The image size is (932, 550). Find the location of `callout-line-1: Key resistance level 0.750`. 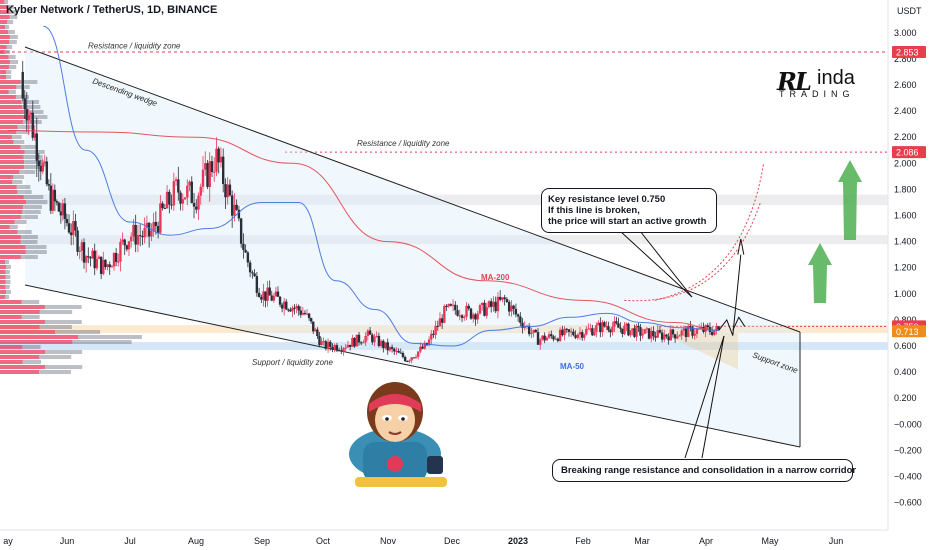

callout-line-1: Key resistance level 0.750 is located at coordinates (607, 199).